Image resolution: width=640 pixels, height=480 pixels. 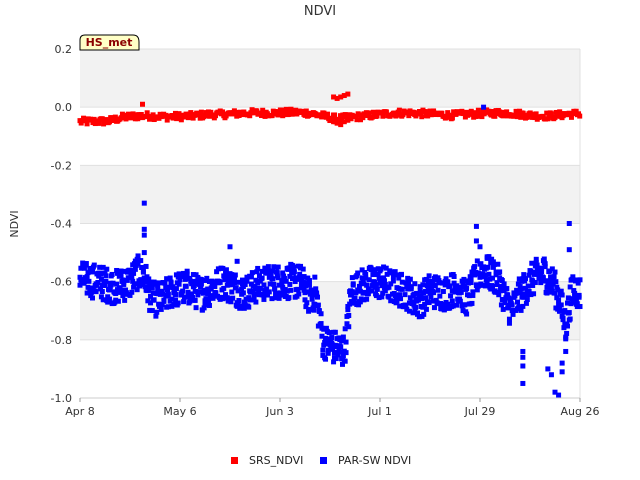 What do you see at coordinates (61, 224) in the screenshot?
I see `y-axis-ticks: 0.2 0.0 -0.2 -0.4 -0.6 -0.8 -1.0` at bounding box center [61, 224].